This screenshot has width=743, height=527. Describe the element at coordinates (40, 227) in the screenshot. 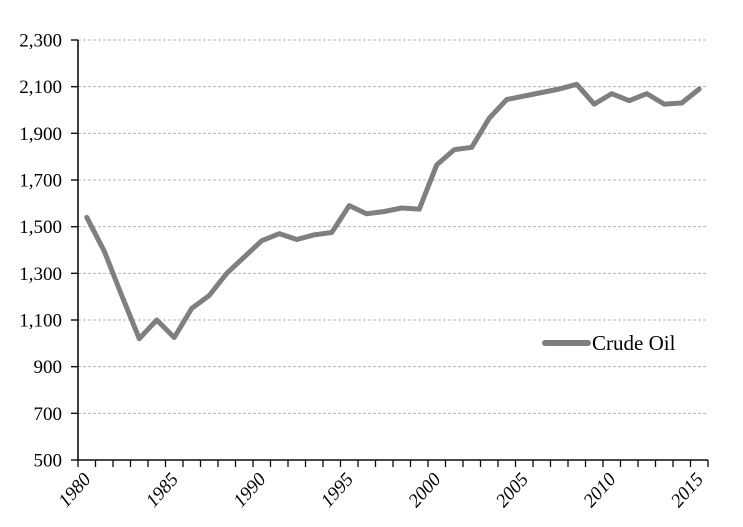

I see `y-tick-label: 1,500` at that location.